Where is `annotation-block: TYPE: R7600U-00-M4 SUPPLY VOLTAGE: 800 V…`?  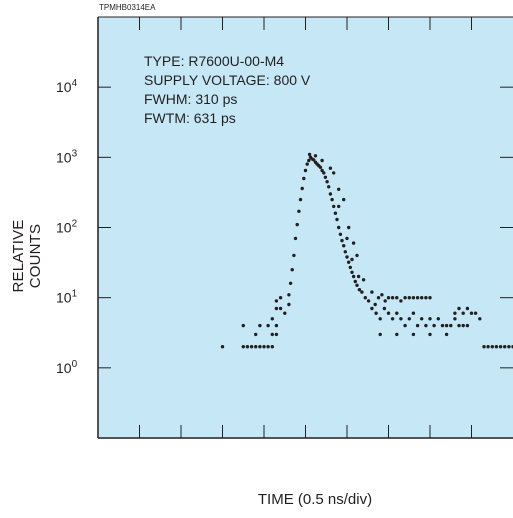 annotation-block: TYPE: R7600U-00-M4 SUPPLY VOLTAGE: 800 V… is located at coordinates (227, 90).